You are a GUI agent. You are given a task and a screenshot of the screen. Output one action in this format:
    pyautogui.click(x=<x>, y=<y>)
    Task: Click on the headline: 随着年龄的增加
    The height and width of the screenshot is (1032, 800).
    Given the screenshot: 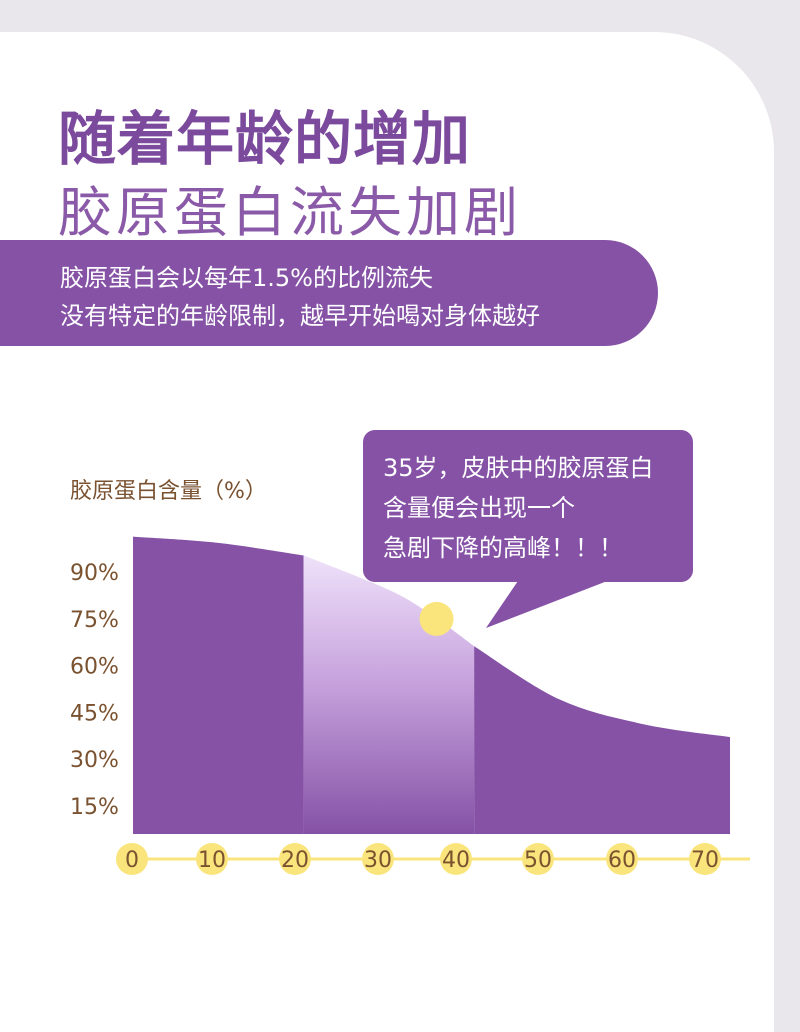 What is the action you would take?
    pyautogui.click(x=265, y=139)
    